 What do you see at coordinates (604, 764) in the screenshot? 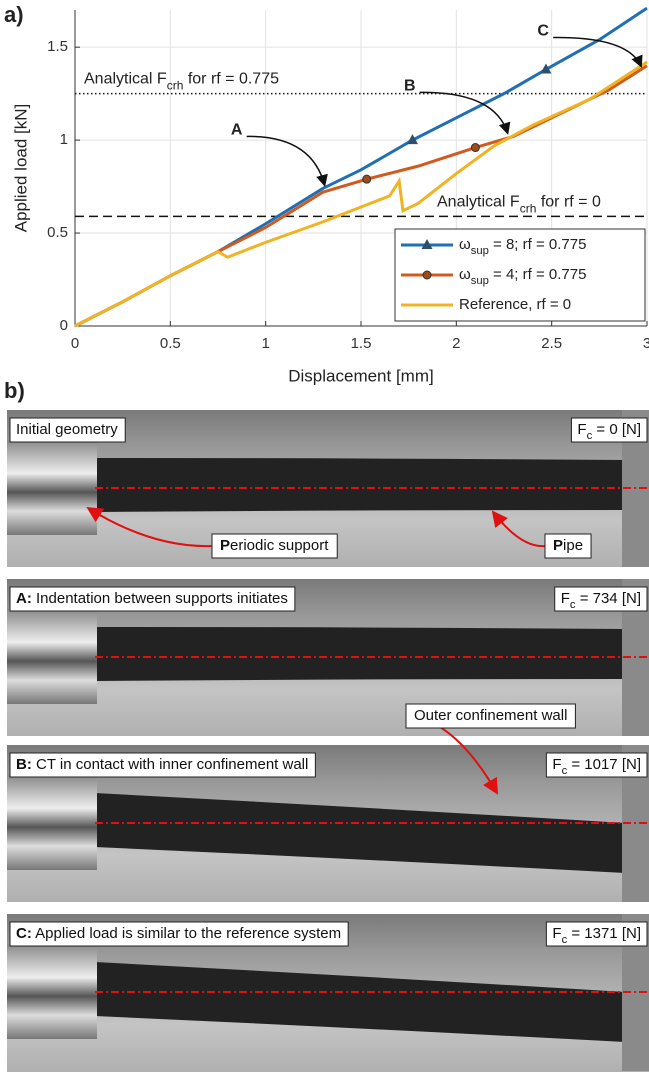
I see `text-part: = 1017 [N]` at bounding box center [604, 764].